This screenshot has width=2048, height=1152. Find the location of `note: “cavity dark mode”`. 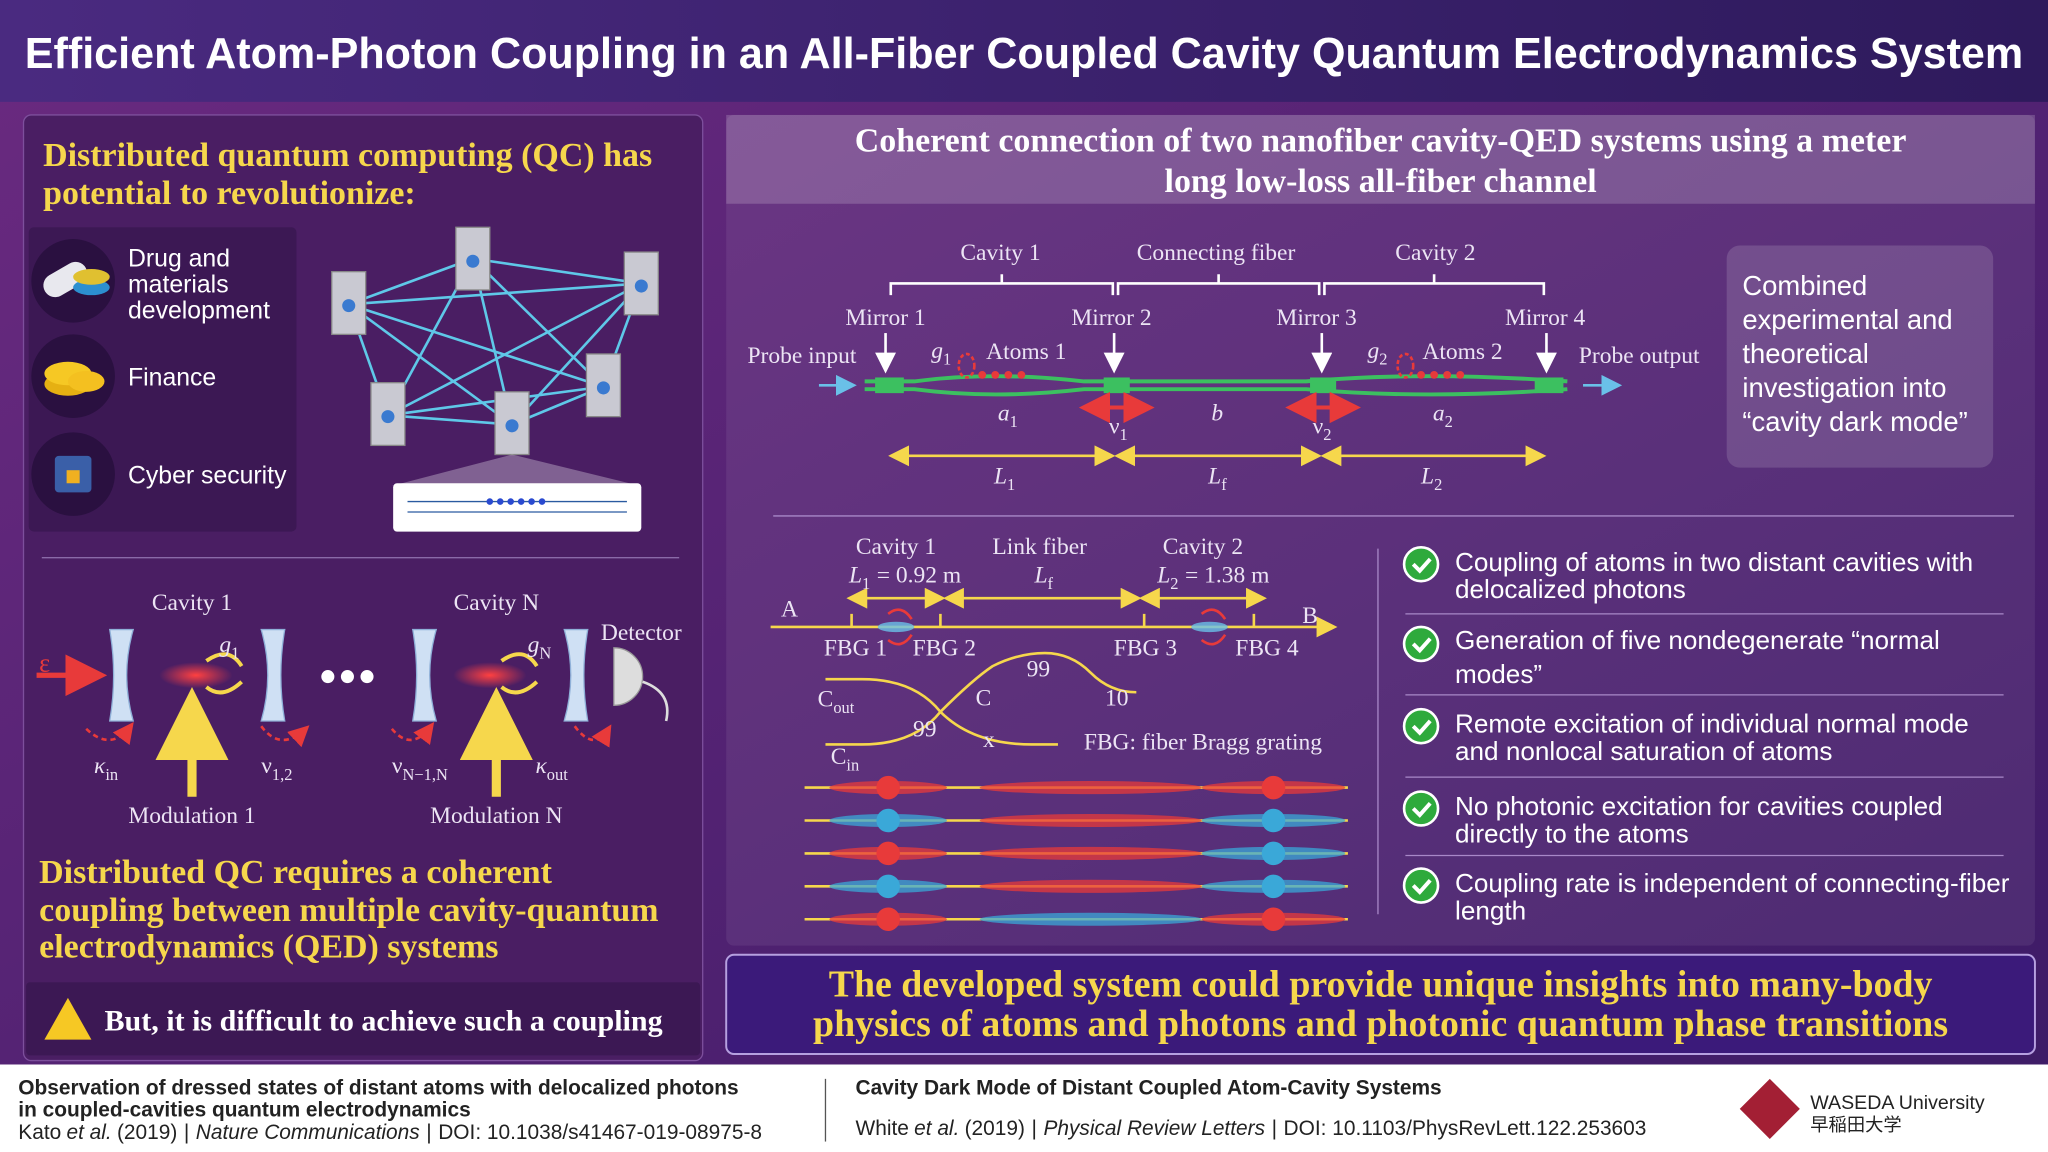

note: “cavity dark mode” is located at coordinates (1854, 421).